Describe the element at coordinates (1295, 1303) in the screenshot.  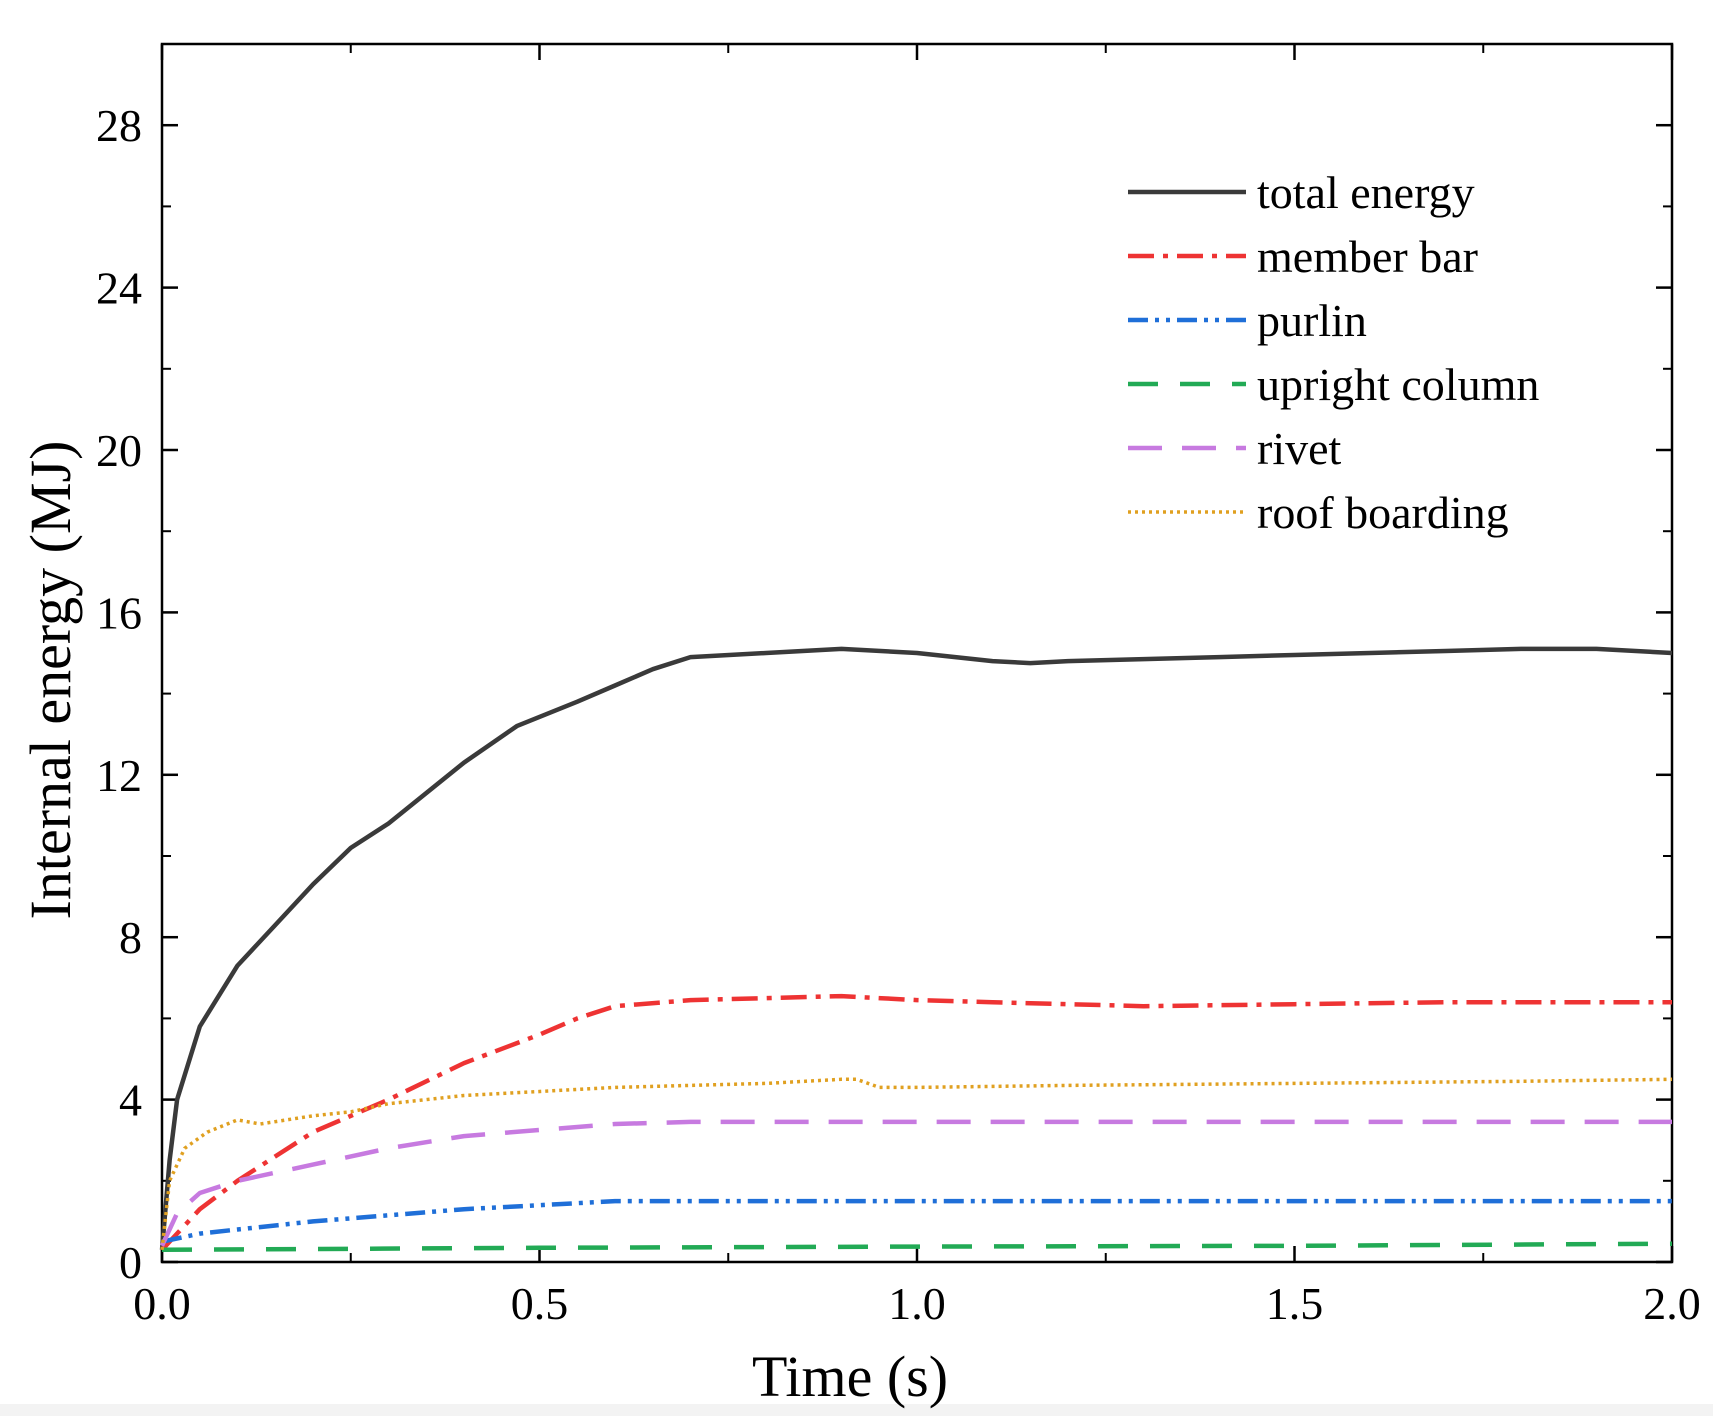
I see `x-tick-label: 1.5` at that location.